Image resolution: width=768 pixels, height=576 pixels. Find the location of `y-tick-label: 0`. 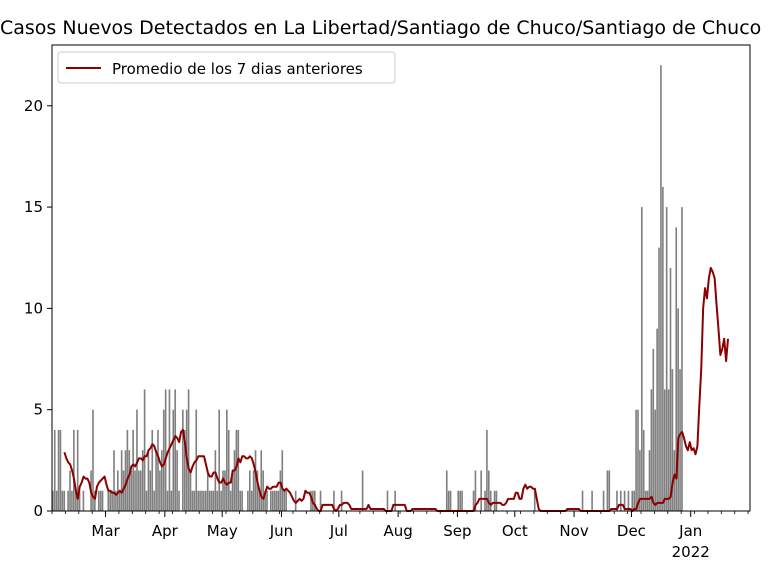

y-tick-label: 0 is located at coordinates (38, 511).